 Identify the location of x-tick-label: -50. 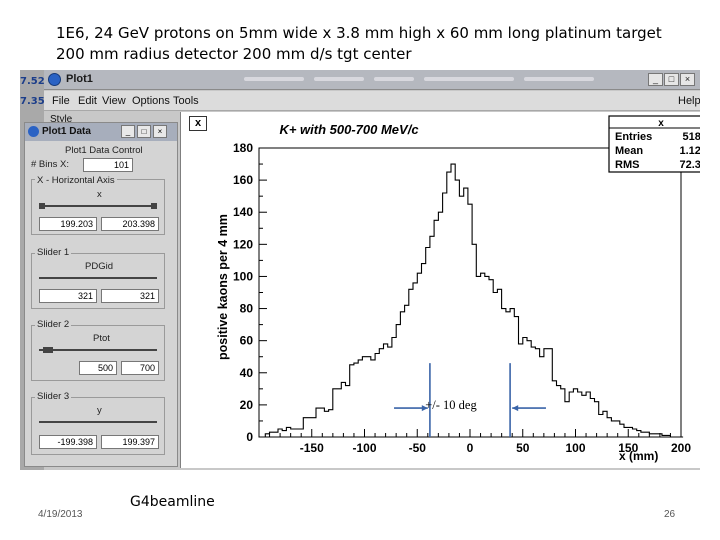
(418, 448).